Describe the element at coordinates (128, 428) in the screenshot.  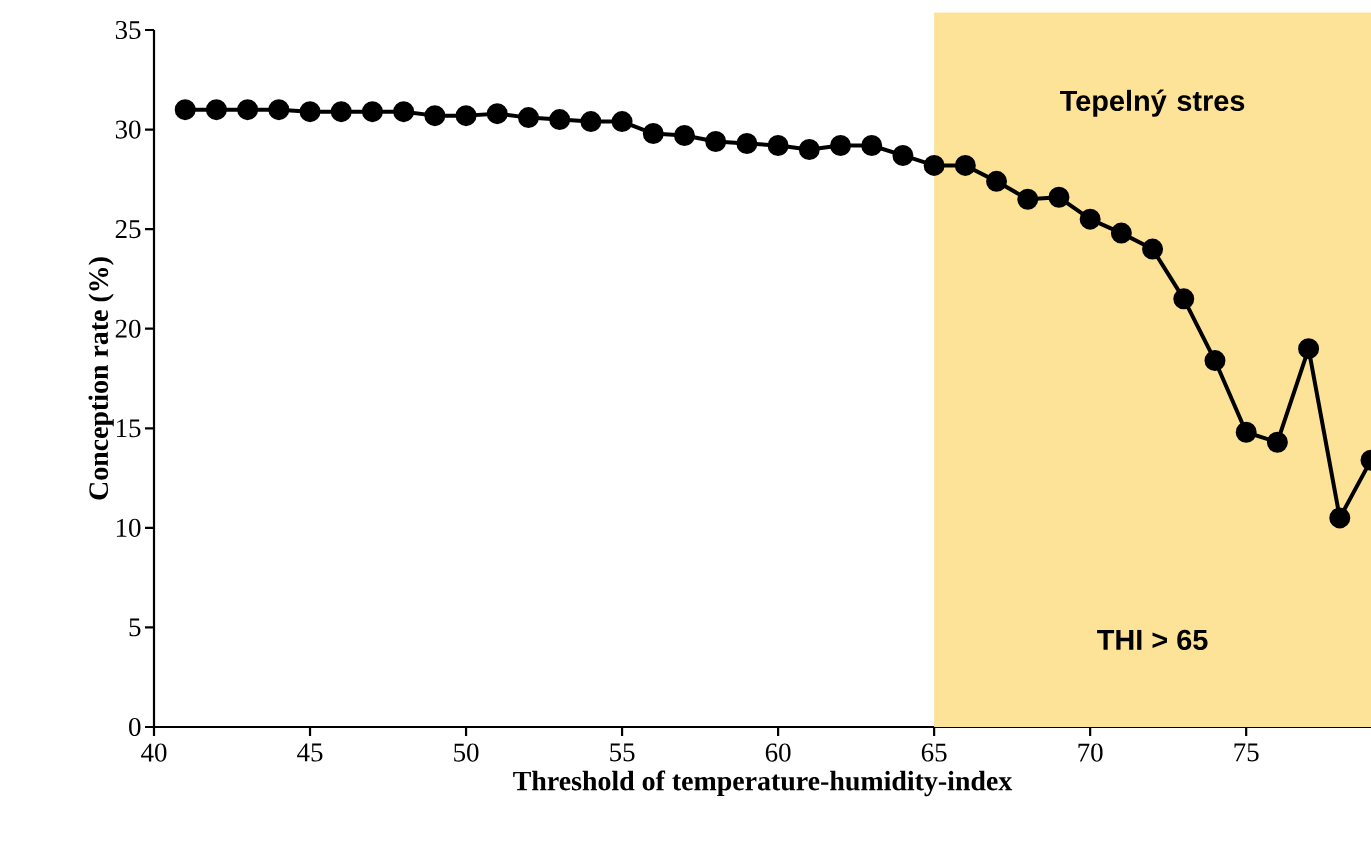
I see `y-tick-label: 15` at that location.